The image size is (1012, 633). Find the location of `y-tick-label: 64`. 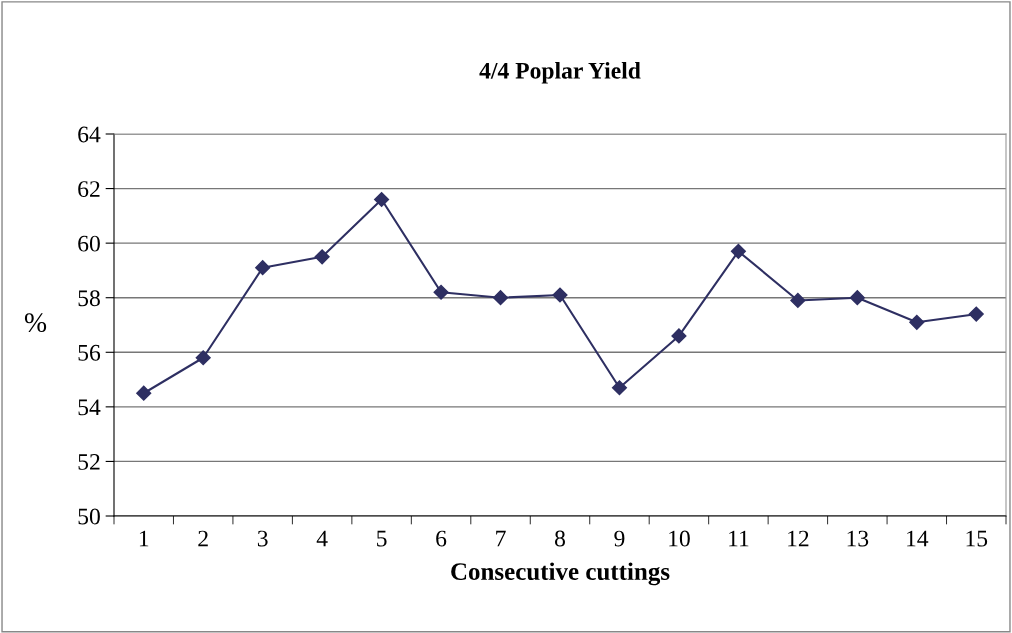

y-tick-label: 64 is located at coordinates (89, 134).